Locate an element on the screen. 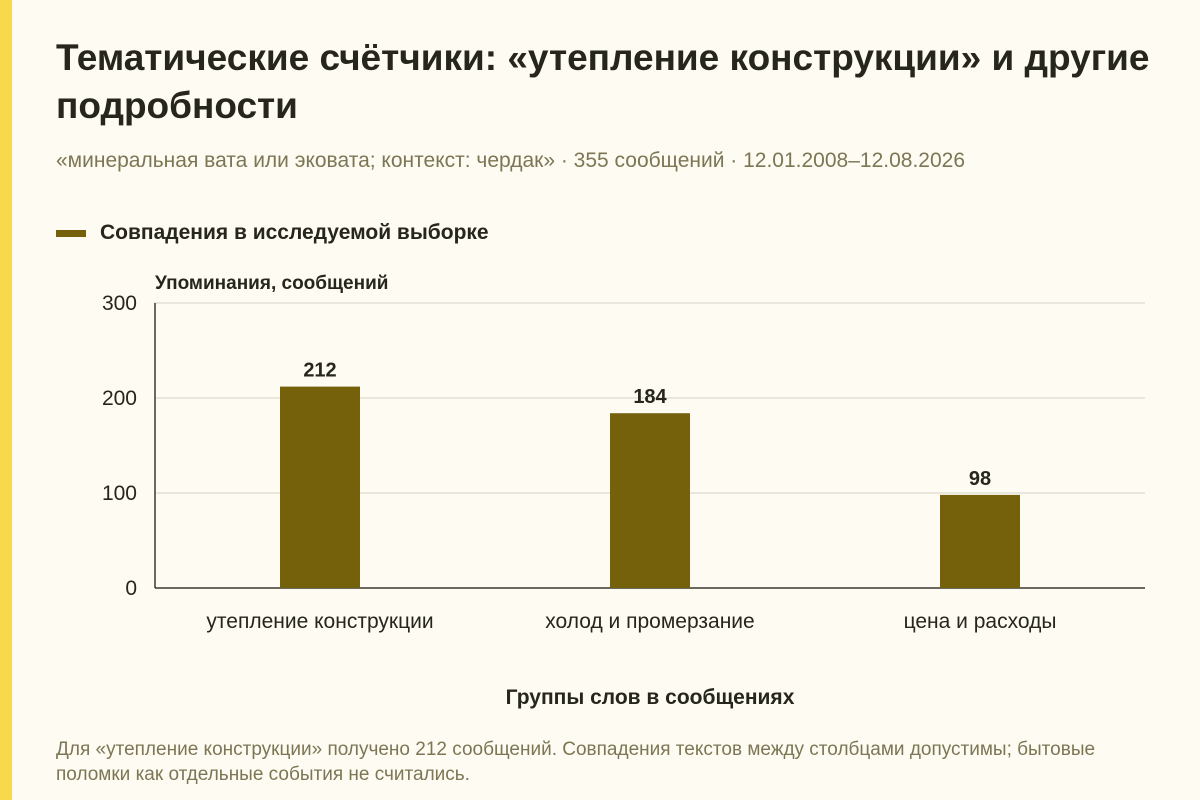  y-tick-label: 200 is located at coordinates (119, 398).